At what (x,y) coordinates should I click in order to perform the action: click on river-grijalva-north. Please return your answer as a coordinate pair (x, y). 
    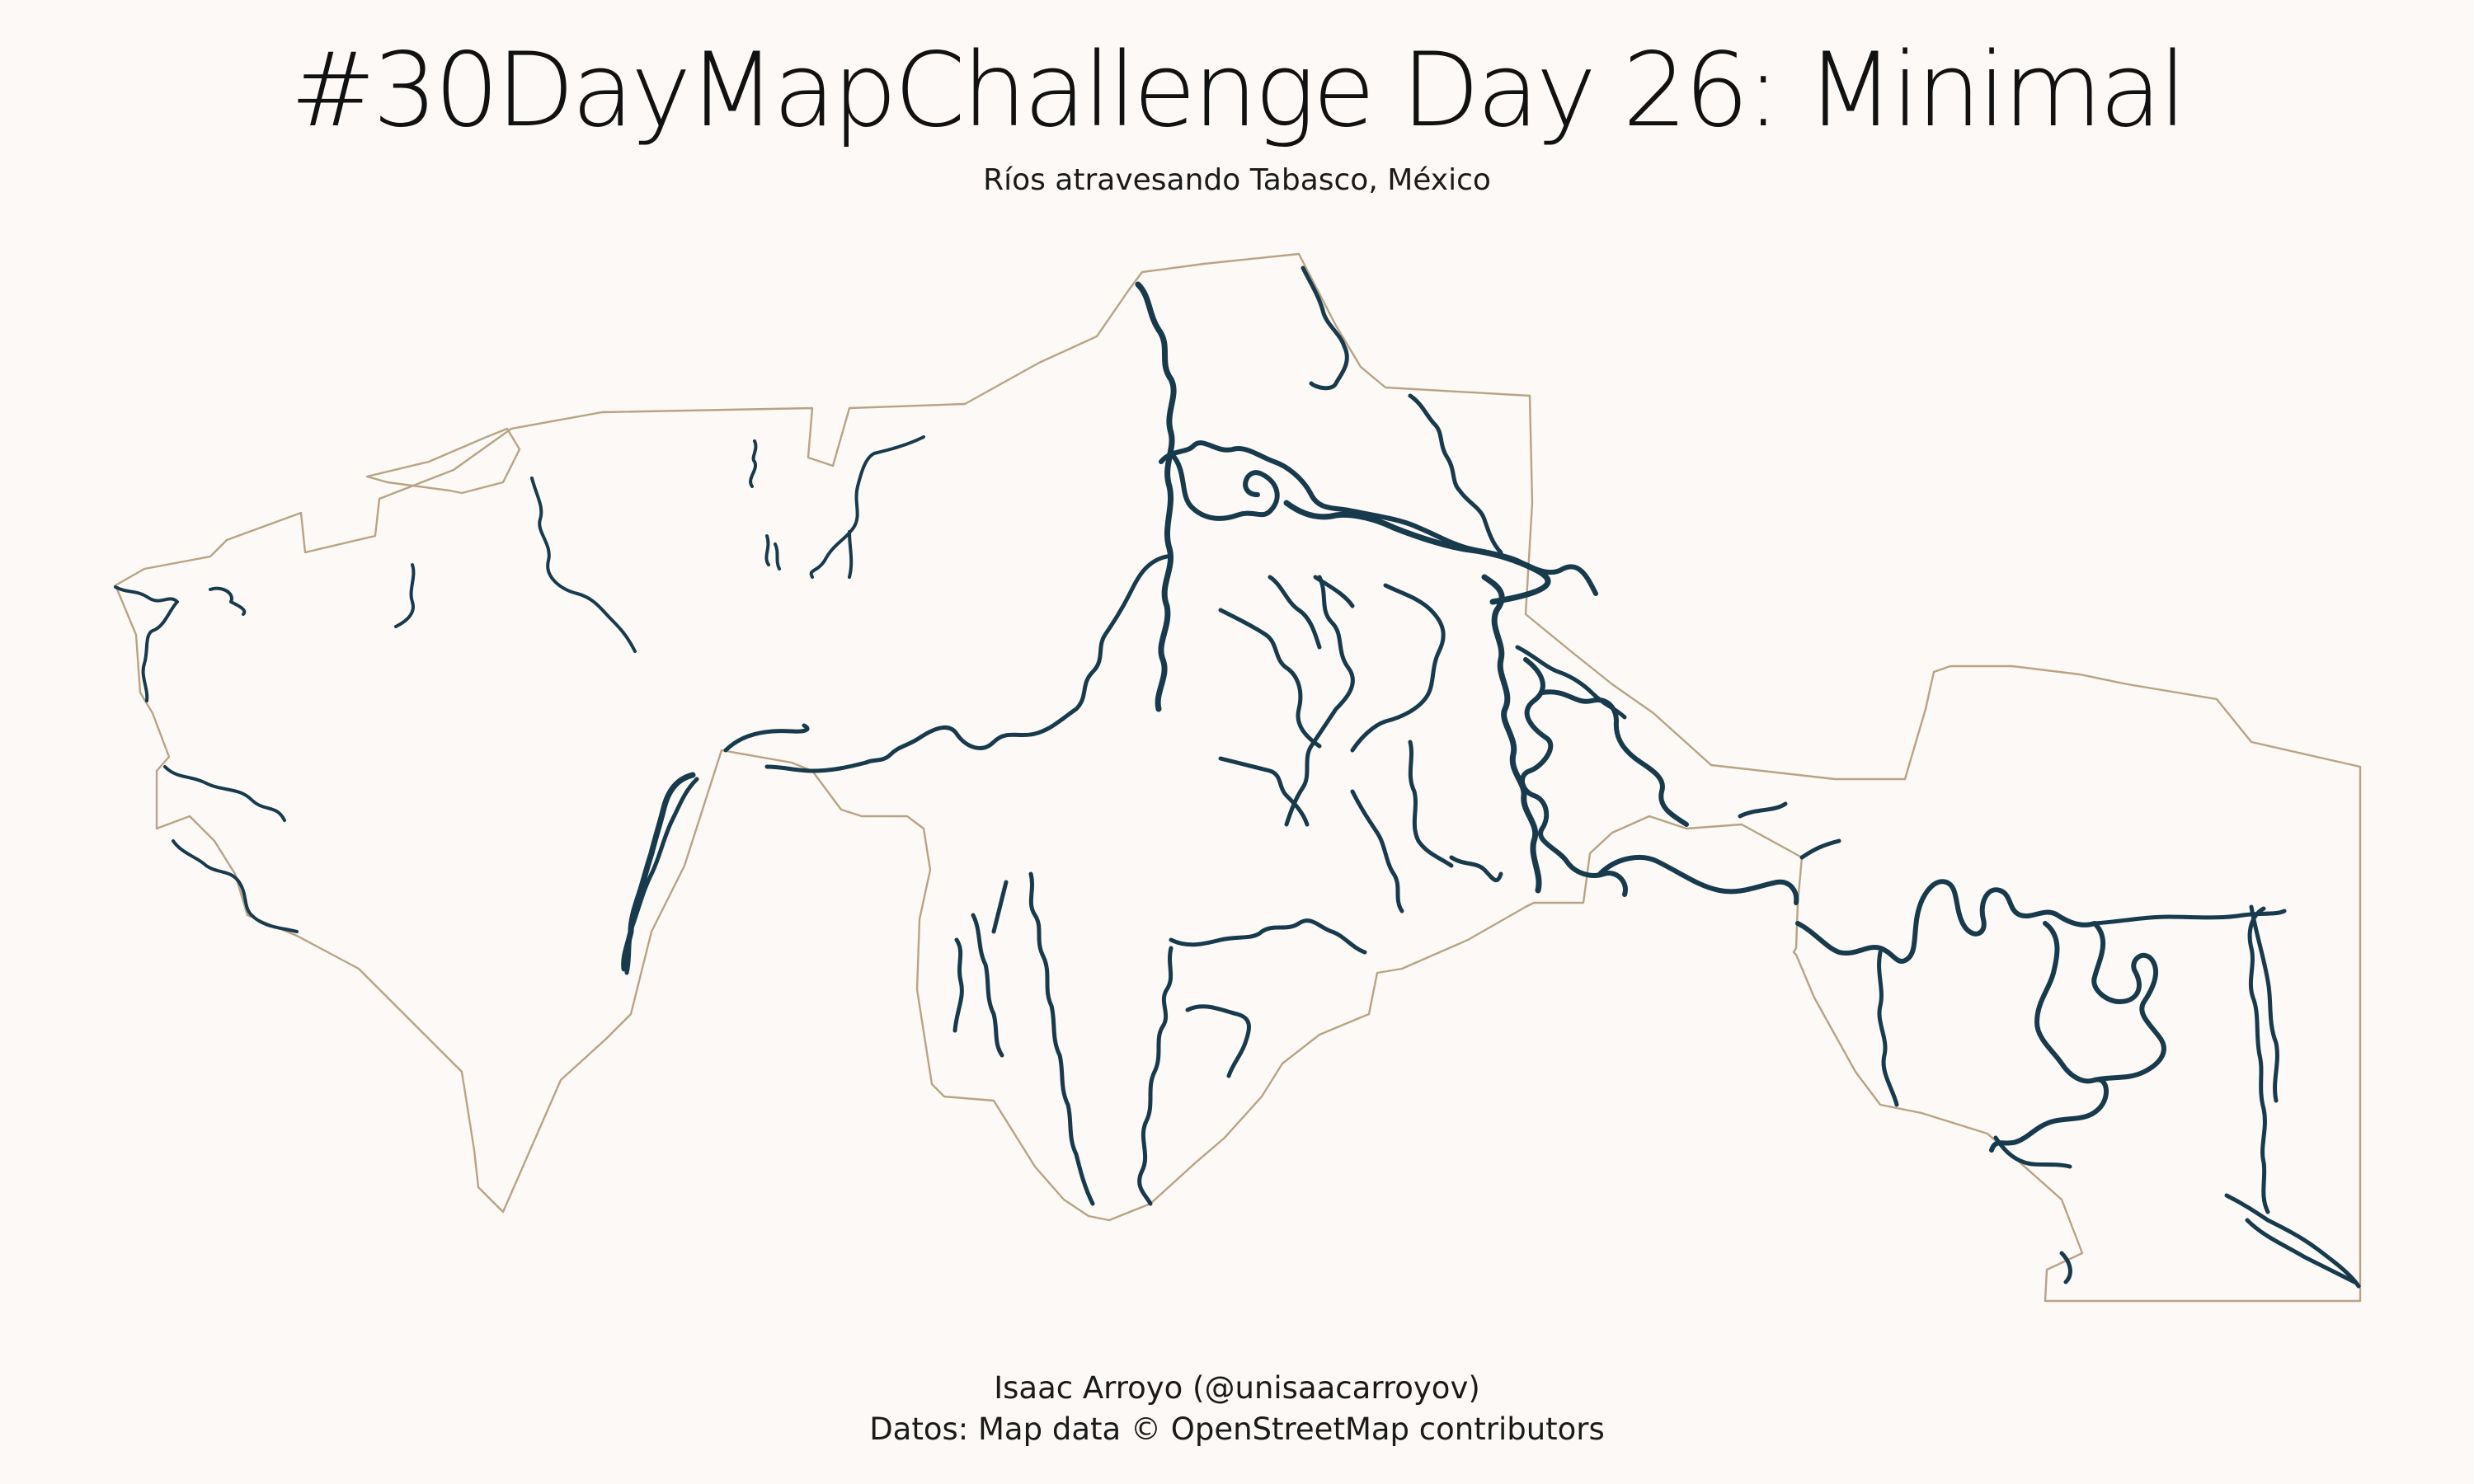
    Looking at the image, I should click on (1156, 496).